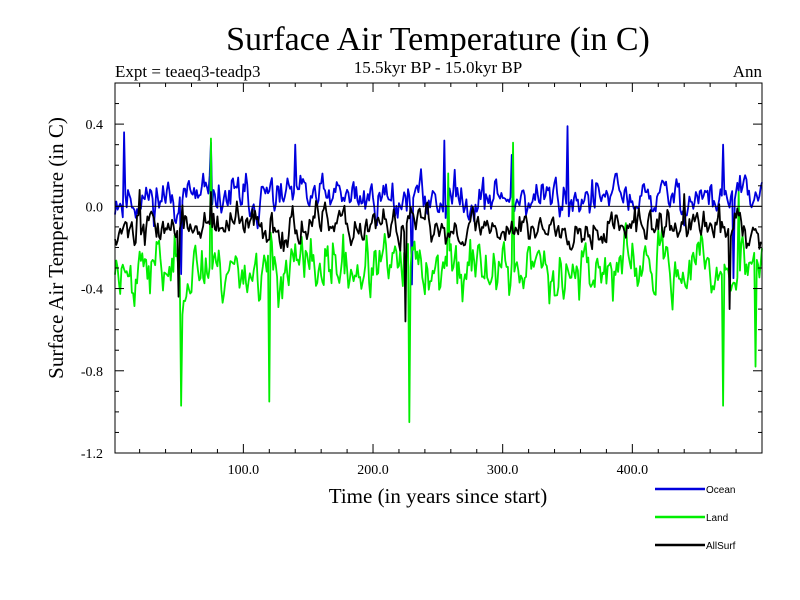 The image size is (800, 600). I want to click on legend-label-ocean: Ocean, so click(720, 490).